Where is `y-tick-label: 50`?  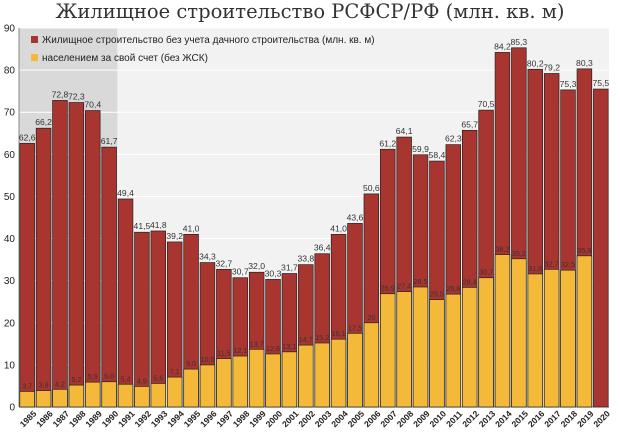
y-tick-label: 50 is located at coordinates (10, 197).